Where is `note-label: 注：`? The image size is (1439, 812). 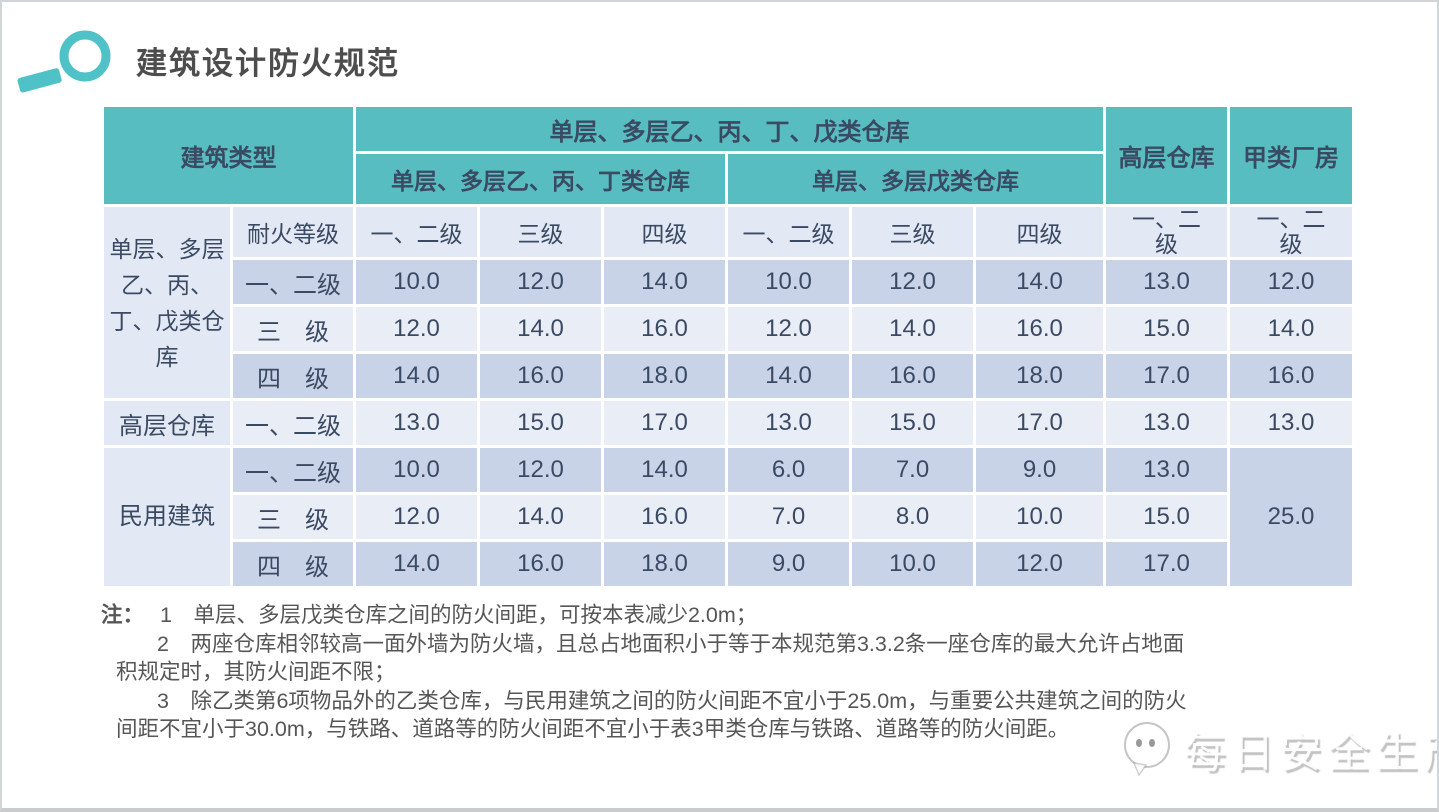
note-label: 注： is located at coordinates (123, 615).